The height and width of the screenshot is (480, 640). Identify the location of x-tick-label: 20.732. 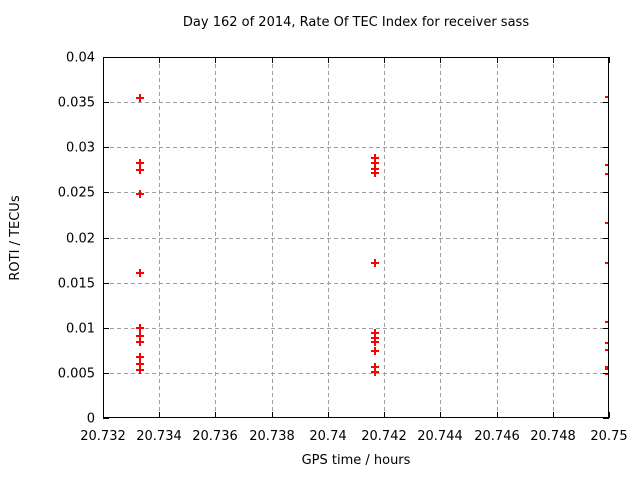
(103, 436).